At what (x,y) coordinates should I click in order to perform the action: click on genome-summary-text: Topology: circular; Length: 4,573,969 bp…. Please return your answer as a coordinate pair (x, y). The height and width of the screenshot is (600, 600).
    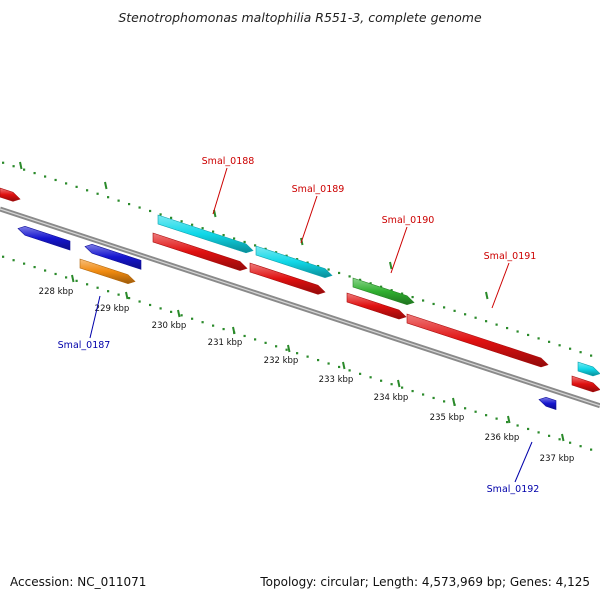
    Looking at the image, I should click on (425, 582).